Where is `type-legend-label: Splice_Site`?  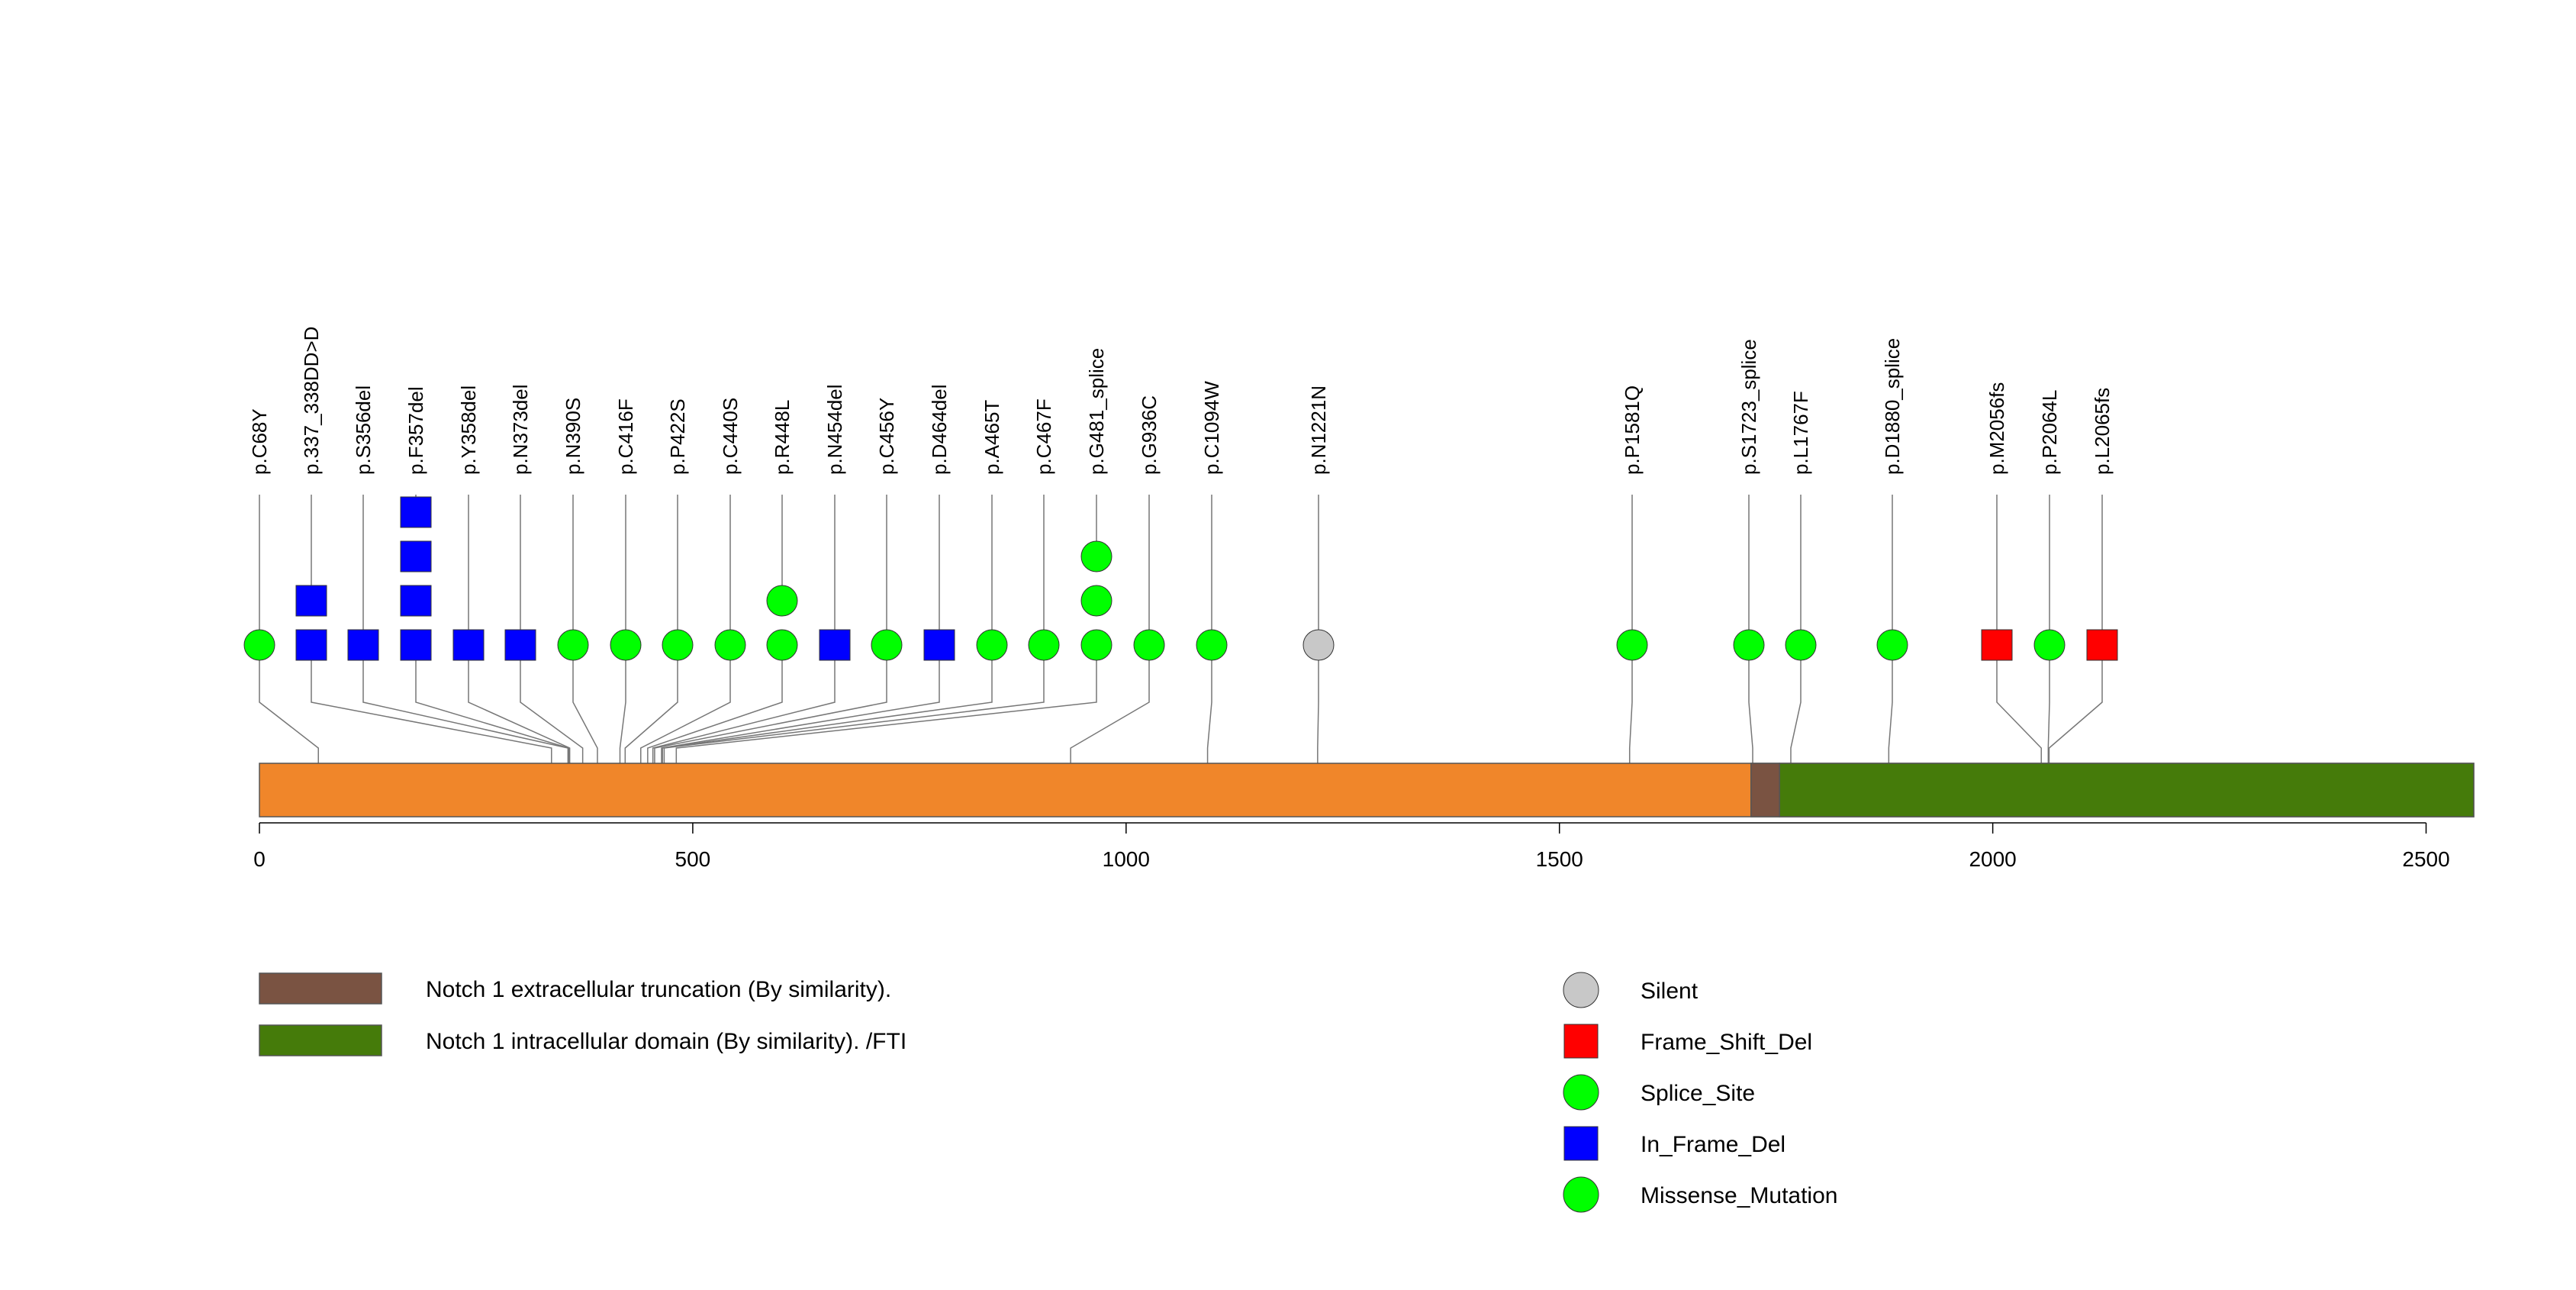
type-legend-label: Splice_Site is located at coordinates (1698, 1094).